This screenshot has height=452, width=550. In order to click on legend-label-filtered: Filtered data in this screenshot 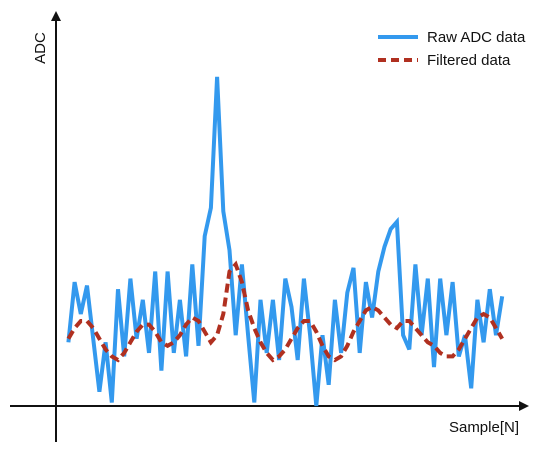, I will do `click(469, 60)`.